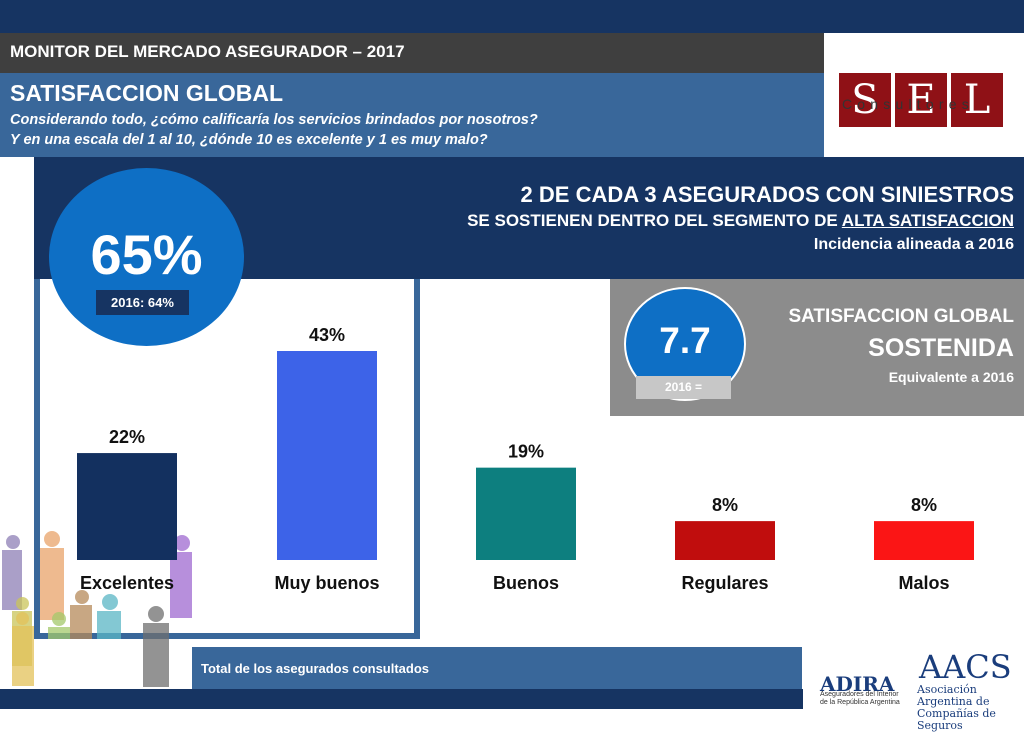  What do you see at coordinates (497, 668) in the screenshot?
I see `footer-bar` at bounding box center [497, 668].